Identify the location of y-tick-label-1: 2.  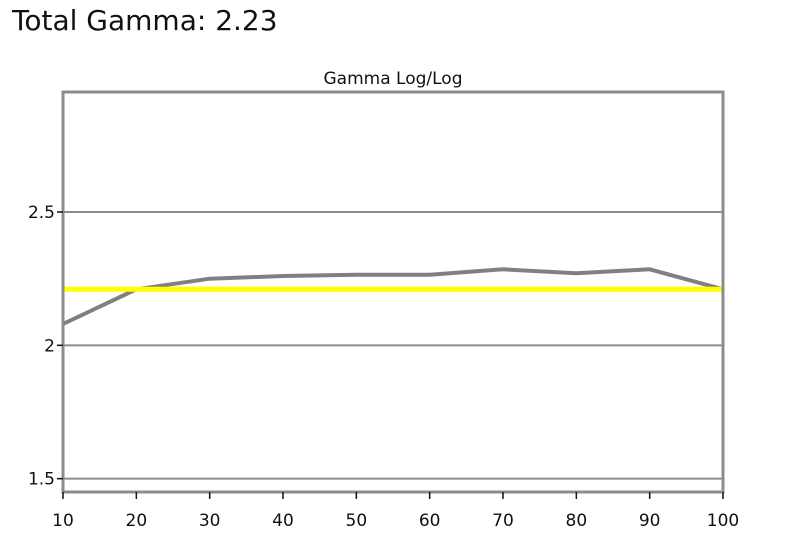
(49, 346).